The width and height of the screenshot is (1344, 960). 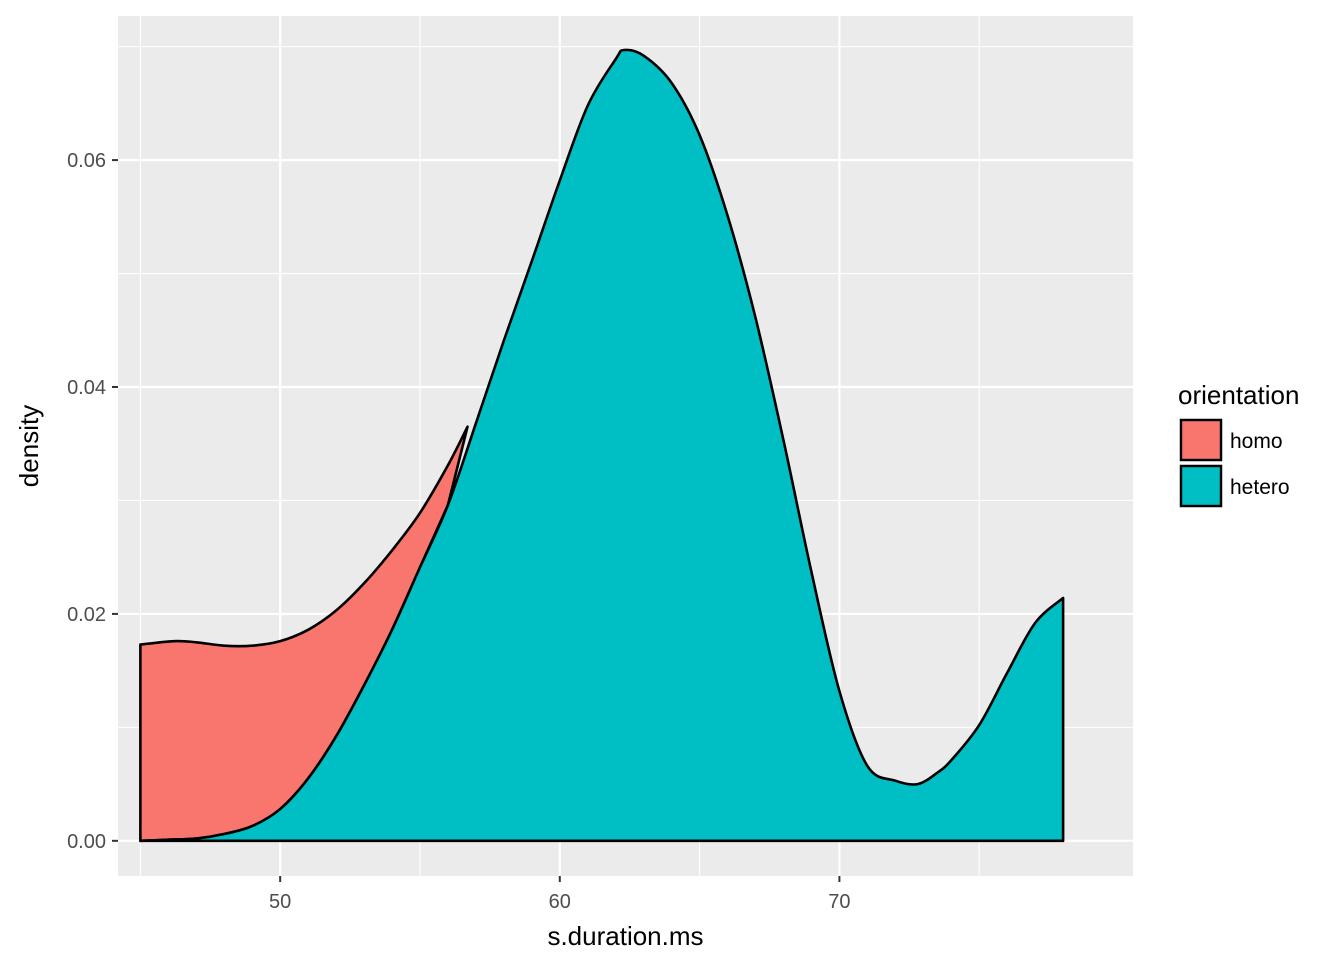 What do you see at coordinates (86, 615) in the screenshot?
I see `y-tick-label: 0.02` at bounding box center [86, 615].